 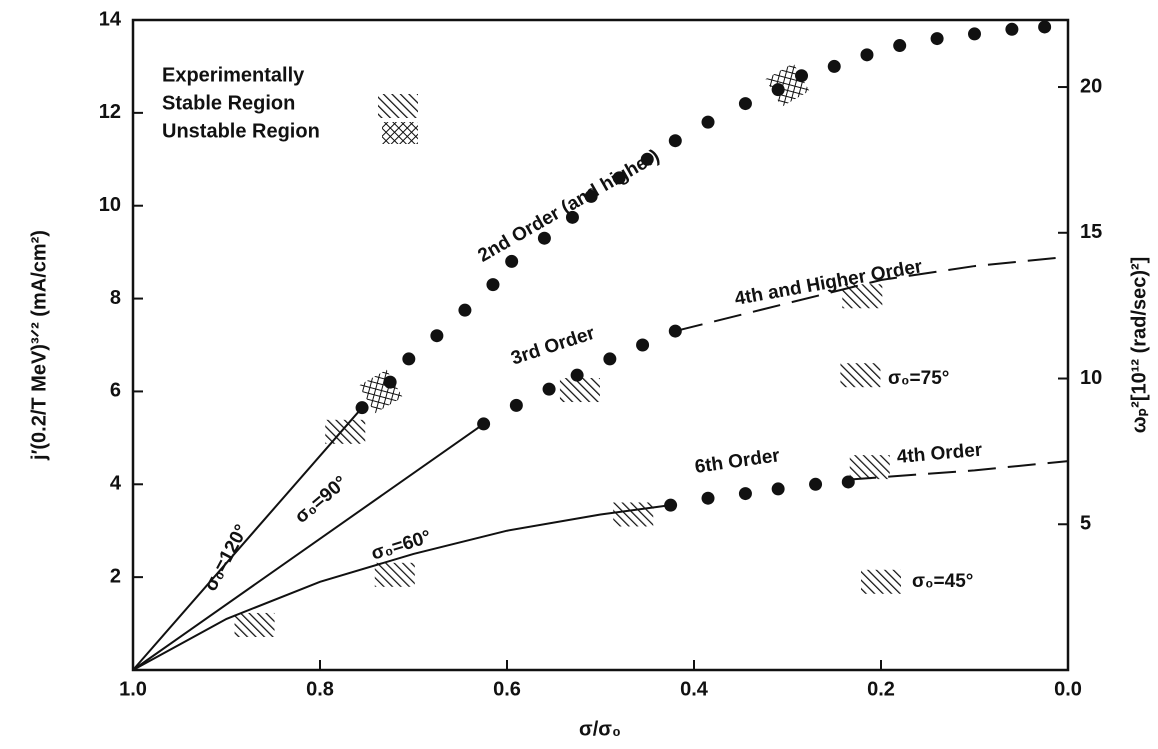 What do you see at coordinates (241, 131) in the screenshot?
I see `legend-label: Unstable Region` at bounding box center [241, 131].